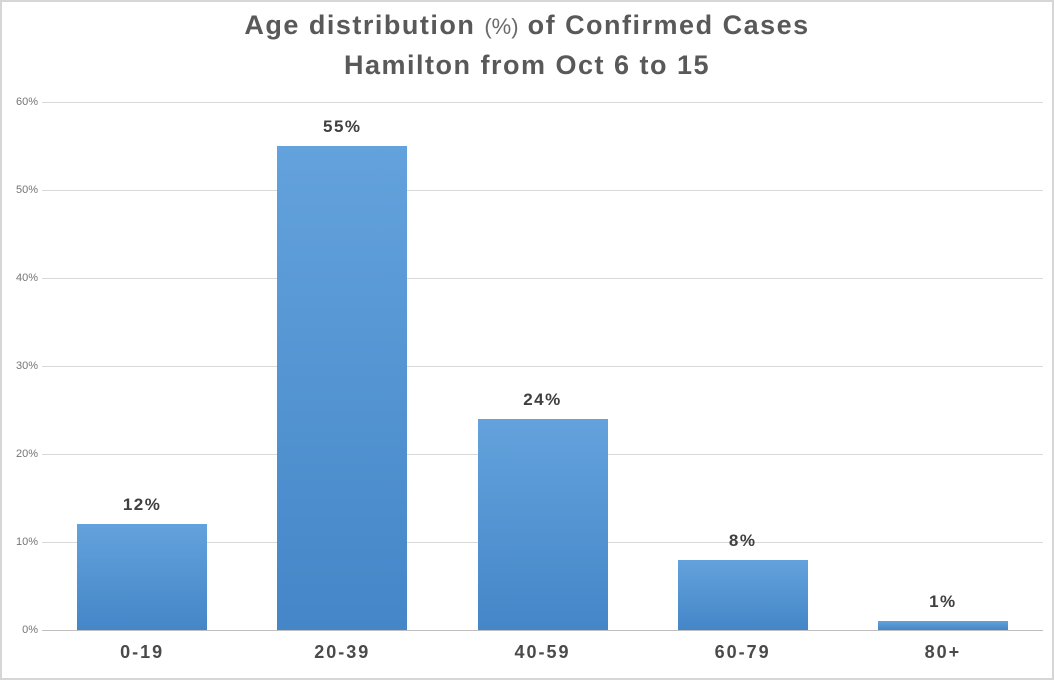 The image size is (1054, 680). Describe the element at coordinates (742, 540) in the screenshot. I see `value-label-60-79: 8%` at that location.